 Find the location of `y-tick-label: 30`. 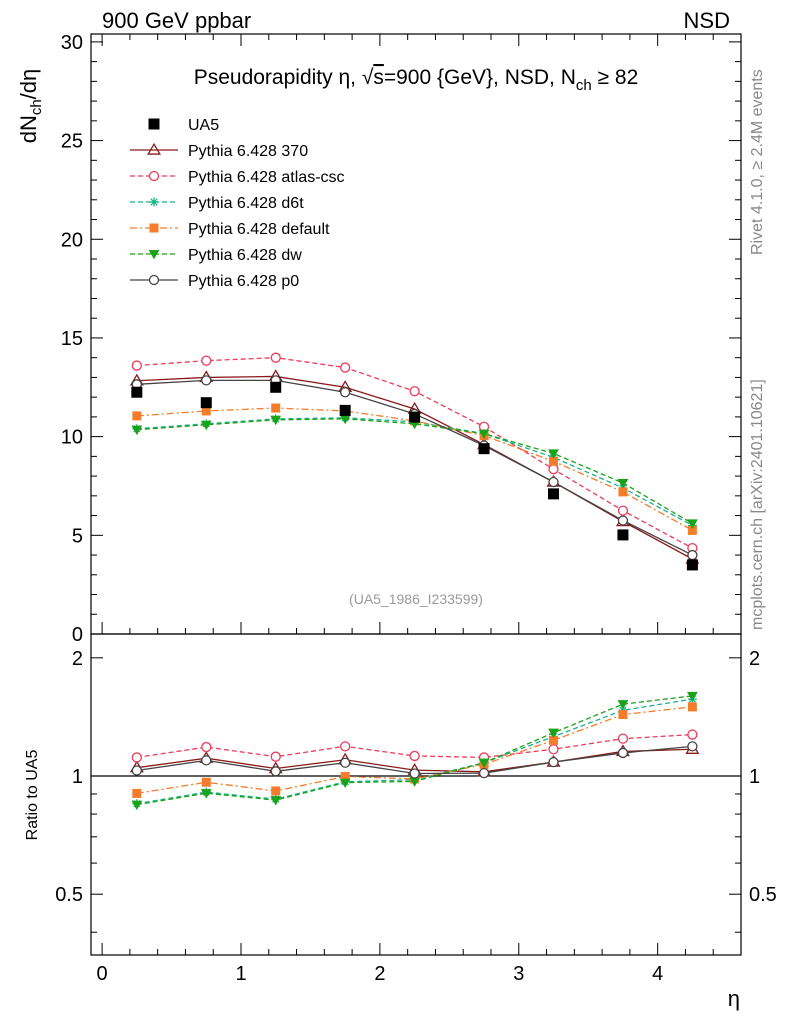

y-tick-label: 30 is located at coordinates (72, 43).